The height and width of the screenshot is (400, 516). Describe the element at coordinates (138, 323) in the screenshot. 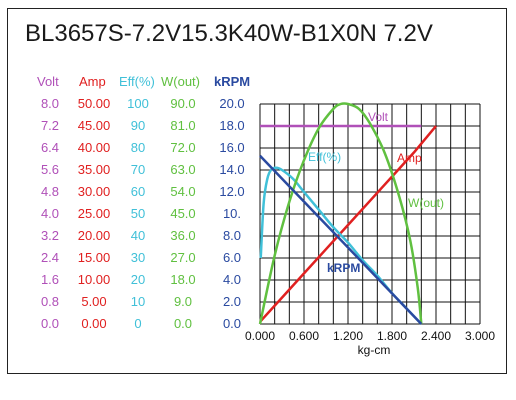

I see `column-value-eff: 0` at that location.